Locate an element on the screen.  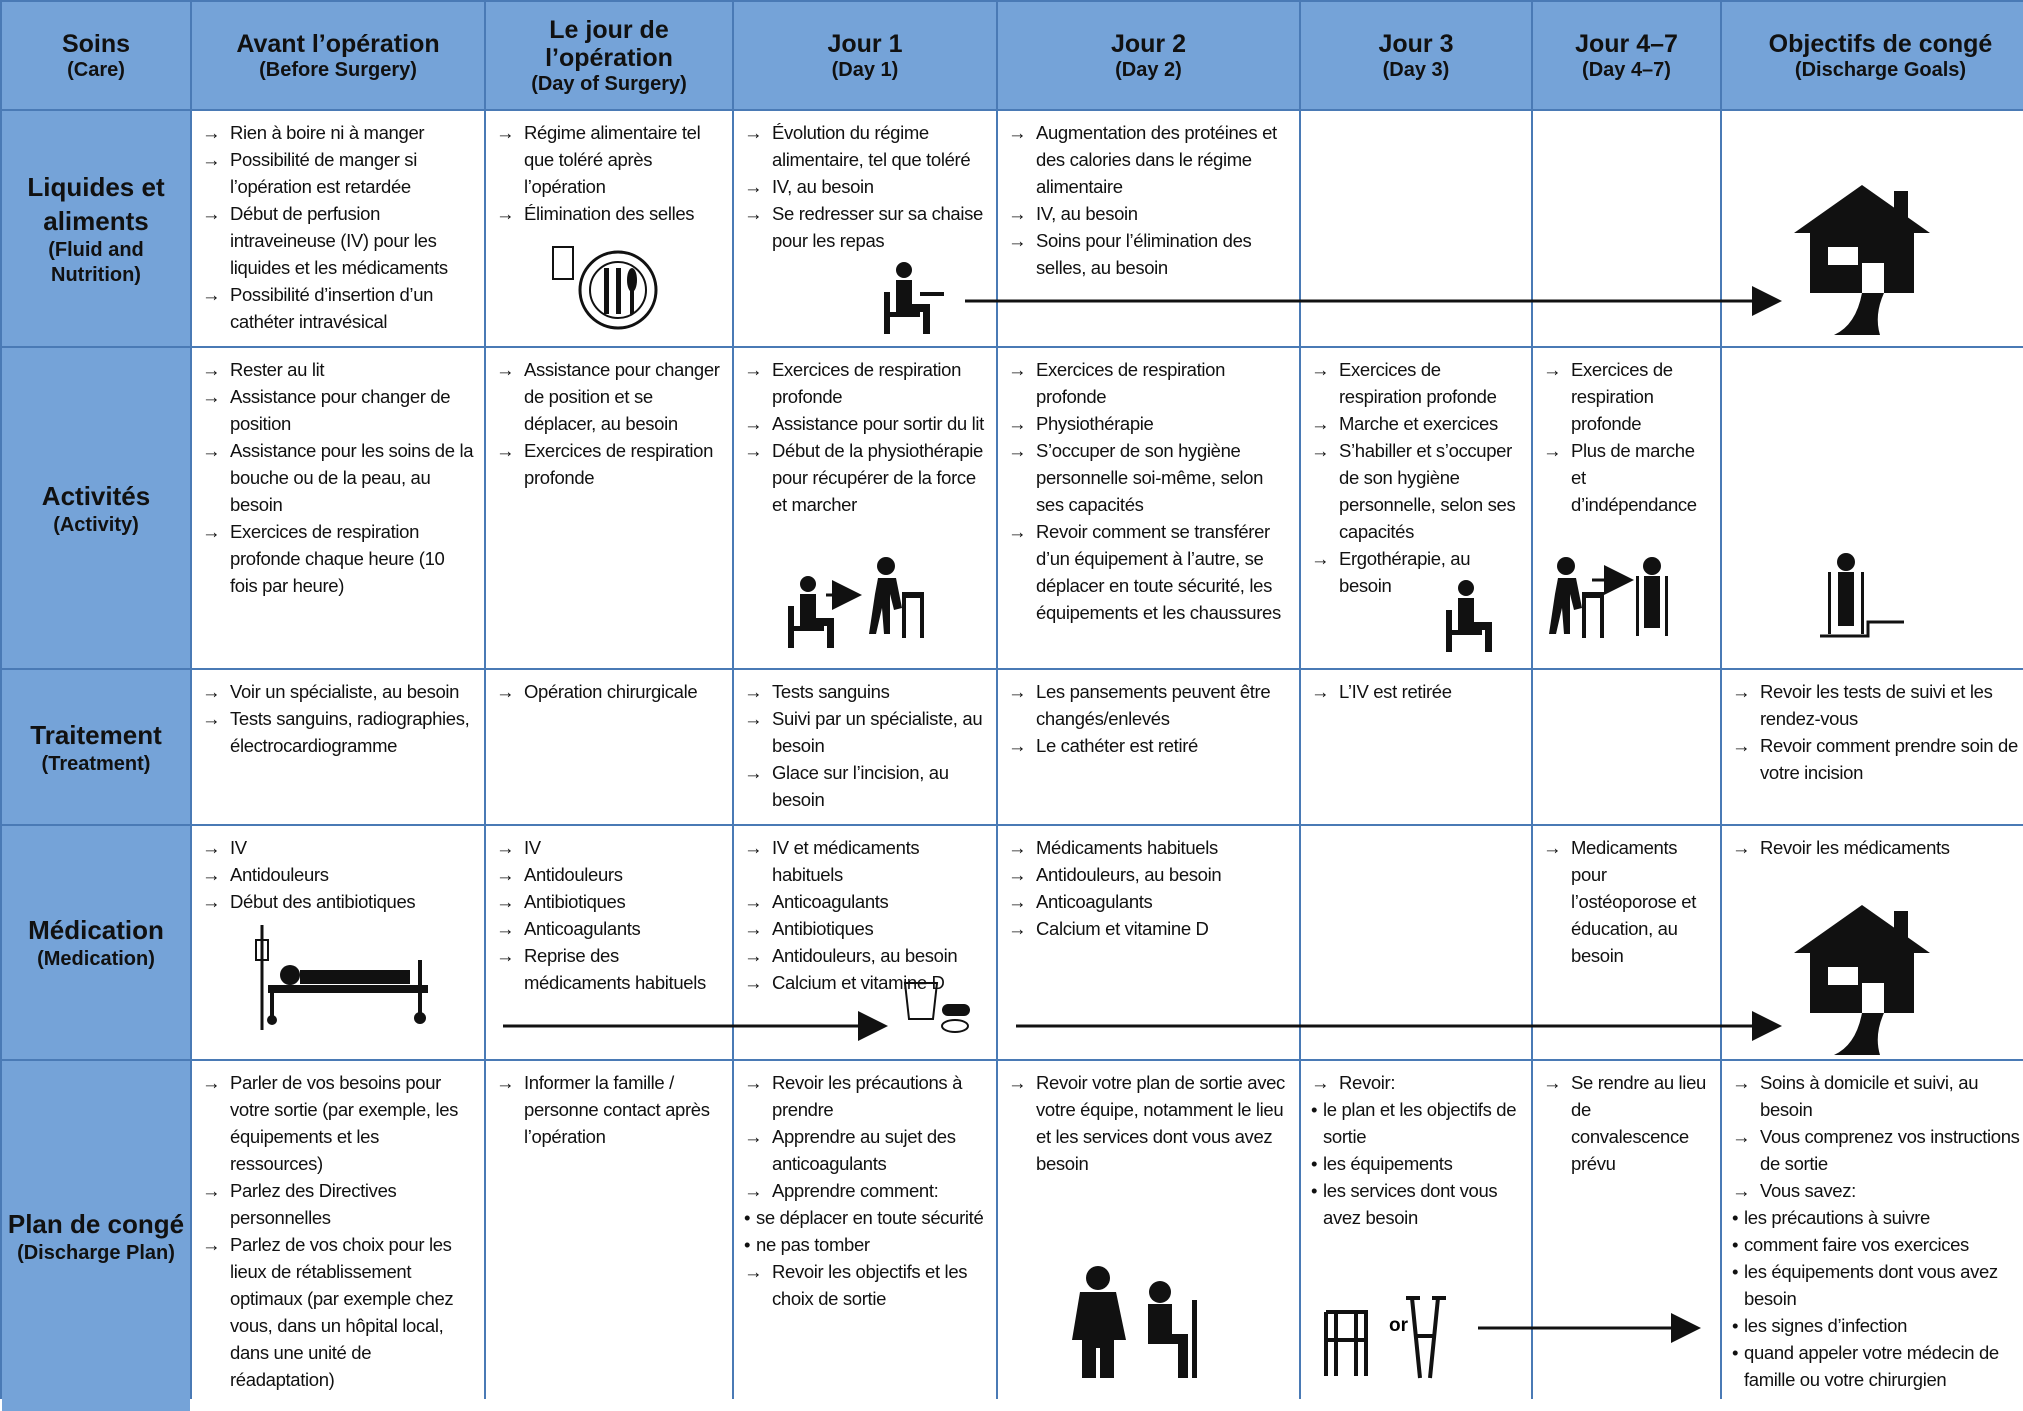
list-item: Revoir les précautions à prendre is located at coordinates (865, 1096).